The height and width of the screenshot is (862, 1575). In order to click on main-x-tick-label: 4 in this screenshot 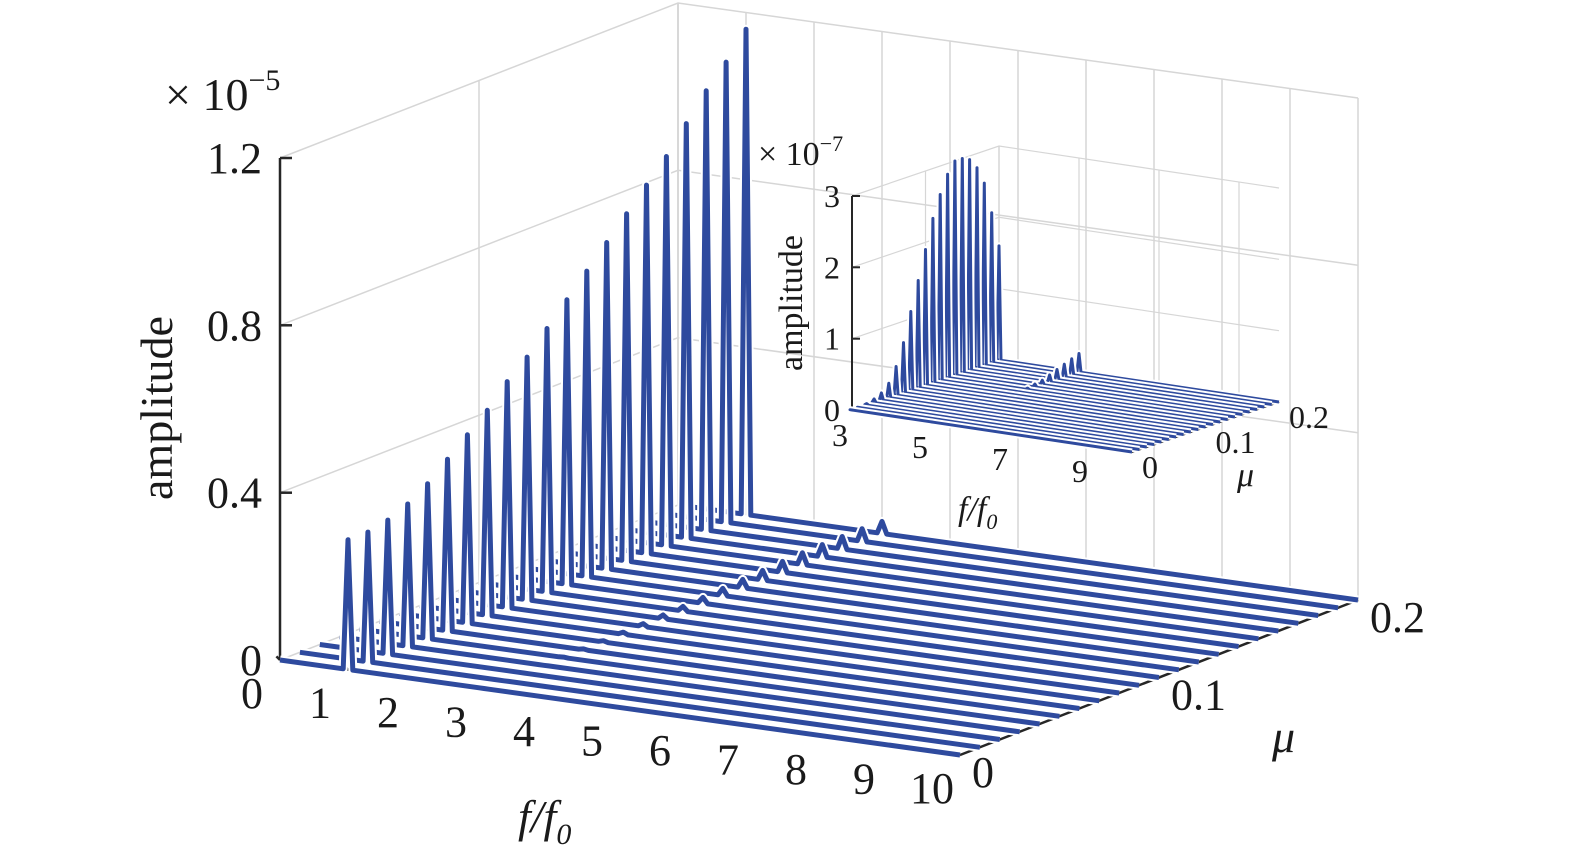, I will do `click(524, 731)`.